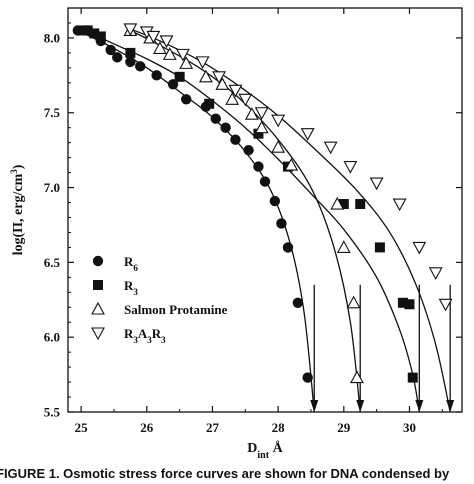 The image size is (474, 484). I want to click on x-tick-label: 26, so click(147, 427).